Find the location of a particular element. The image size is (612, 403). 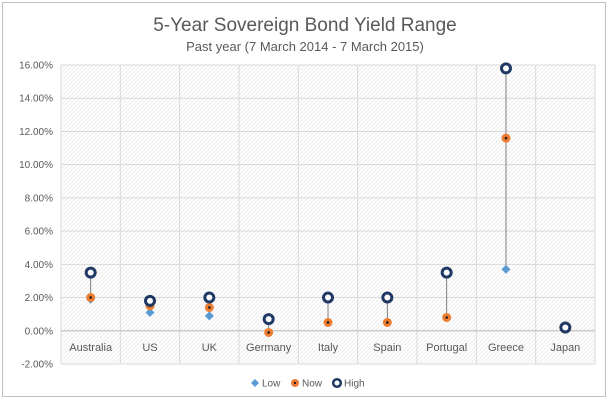

category-label: Italy is located at coordinates (328, 348).